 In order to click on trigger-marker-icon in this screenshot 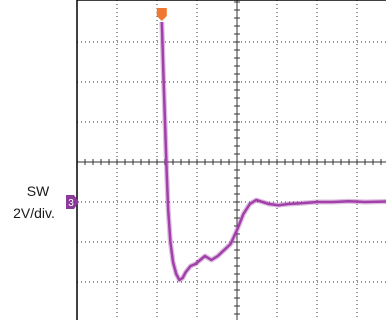, I will do `click(161, 14)`.